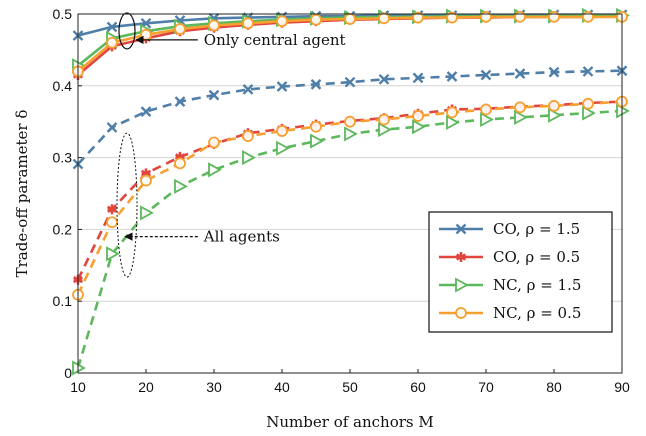 This screenshot has height=436, width=646. What do you see at coordinates (275, 40) in the screenshot?
I see `annotation-central: Only central agent` at bounding box center [275, 40].